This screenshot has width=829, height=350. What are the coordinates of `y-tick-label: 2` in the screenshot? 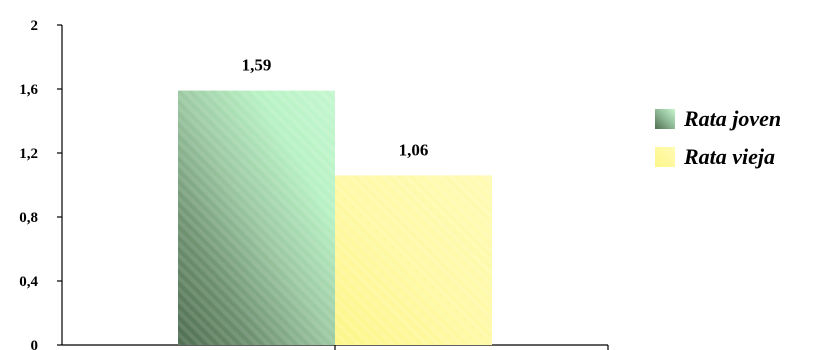 It's located at (35, 26).